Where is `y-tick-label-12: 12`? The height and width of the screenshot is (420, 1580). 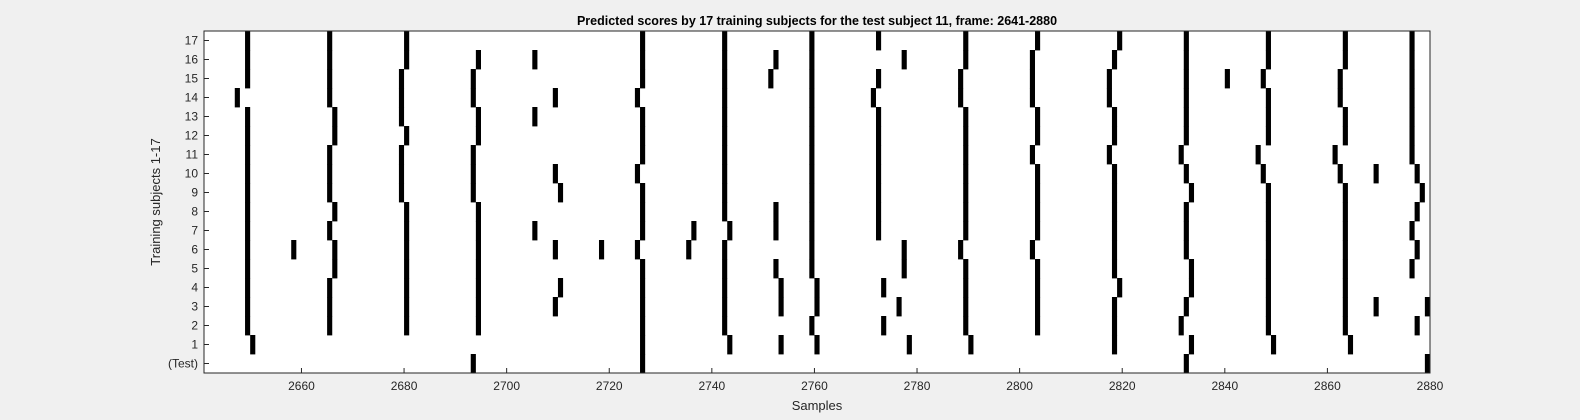 y-tick-label-12: 12 is located at coordinates (192, 136).